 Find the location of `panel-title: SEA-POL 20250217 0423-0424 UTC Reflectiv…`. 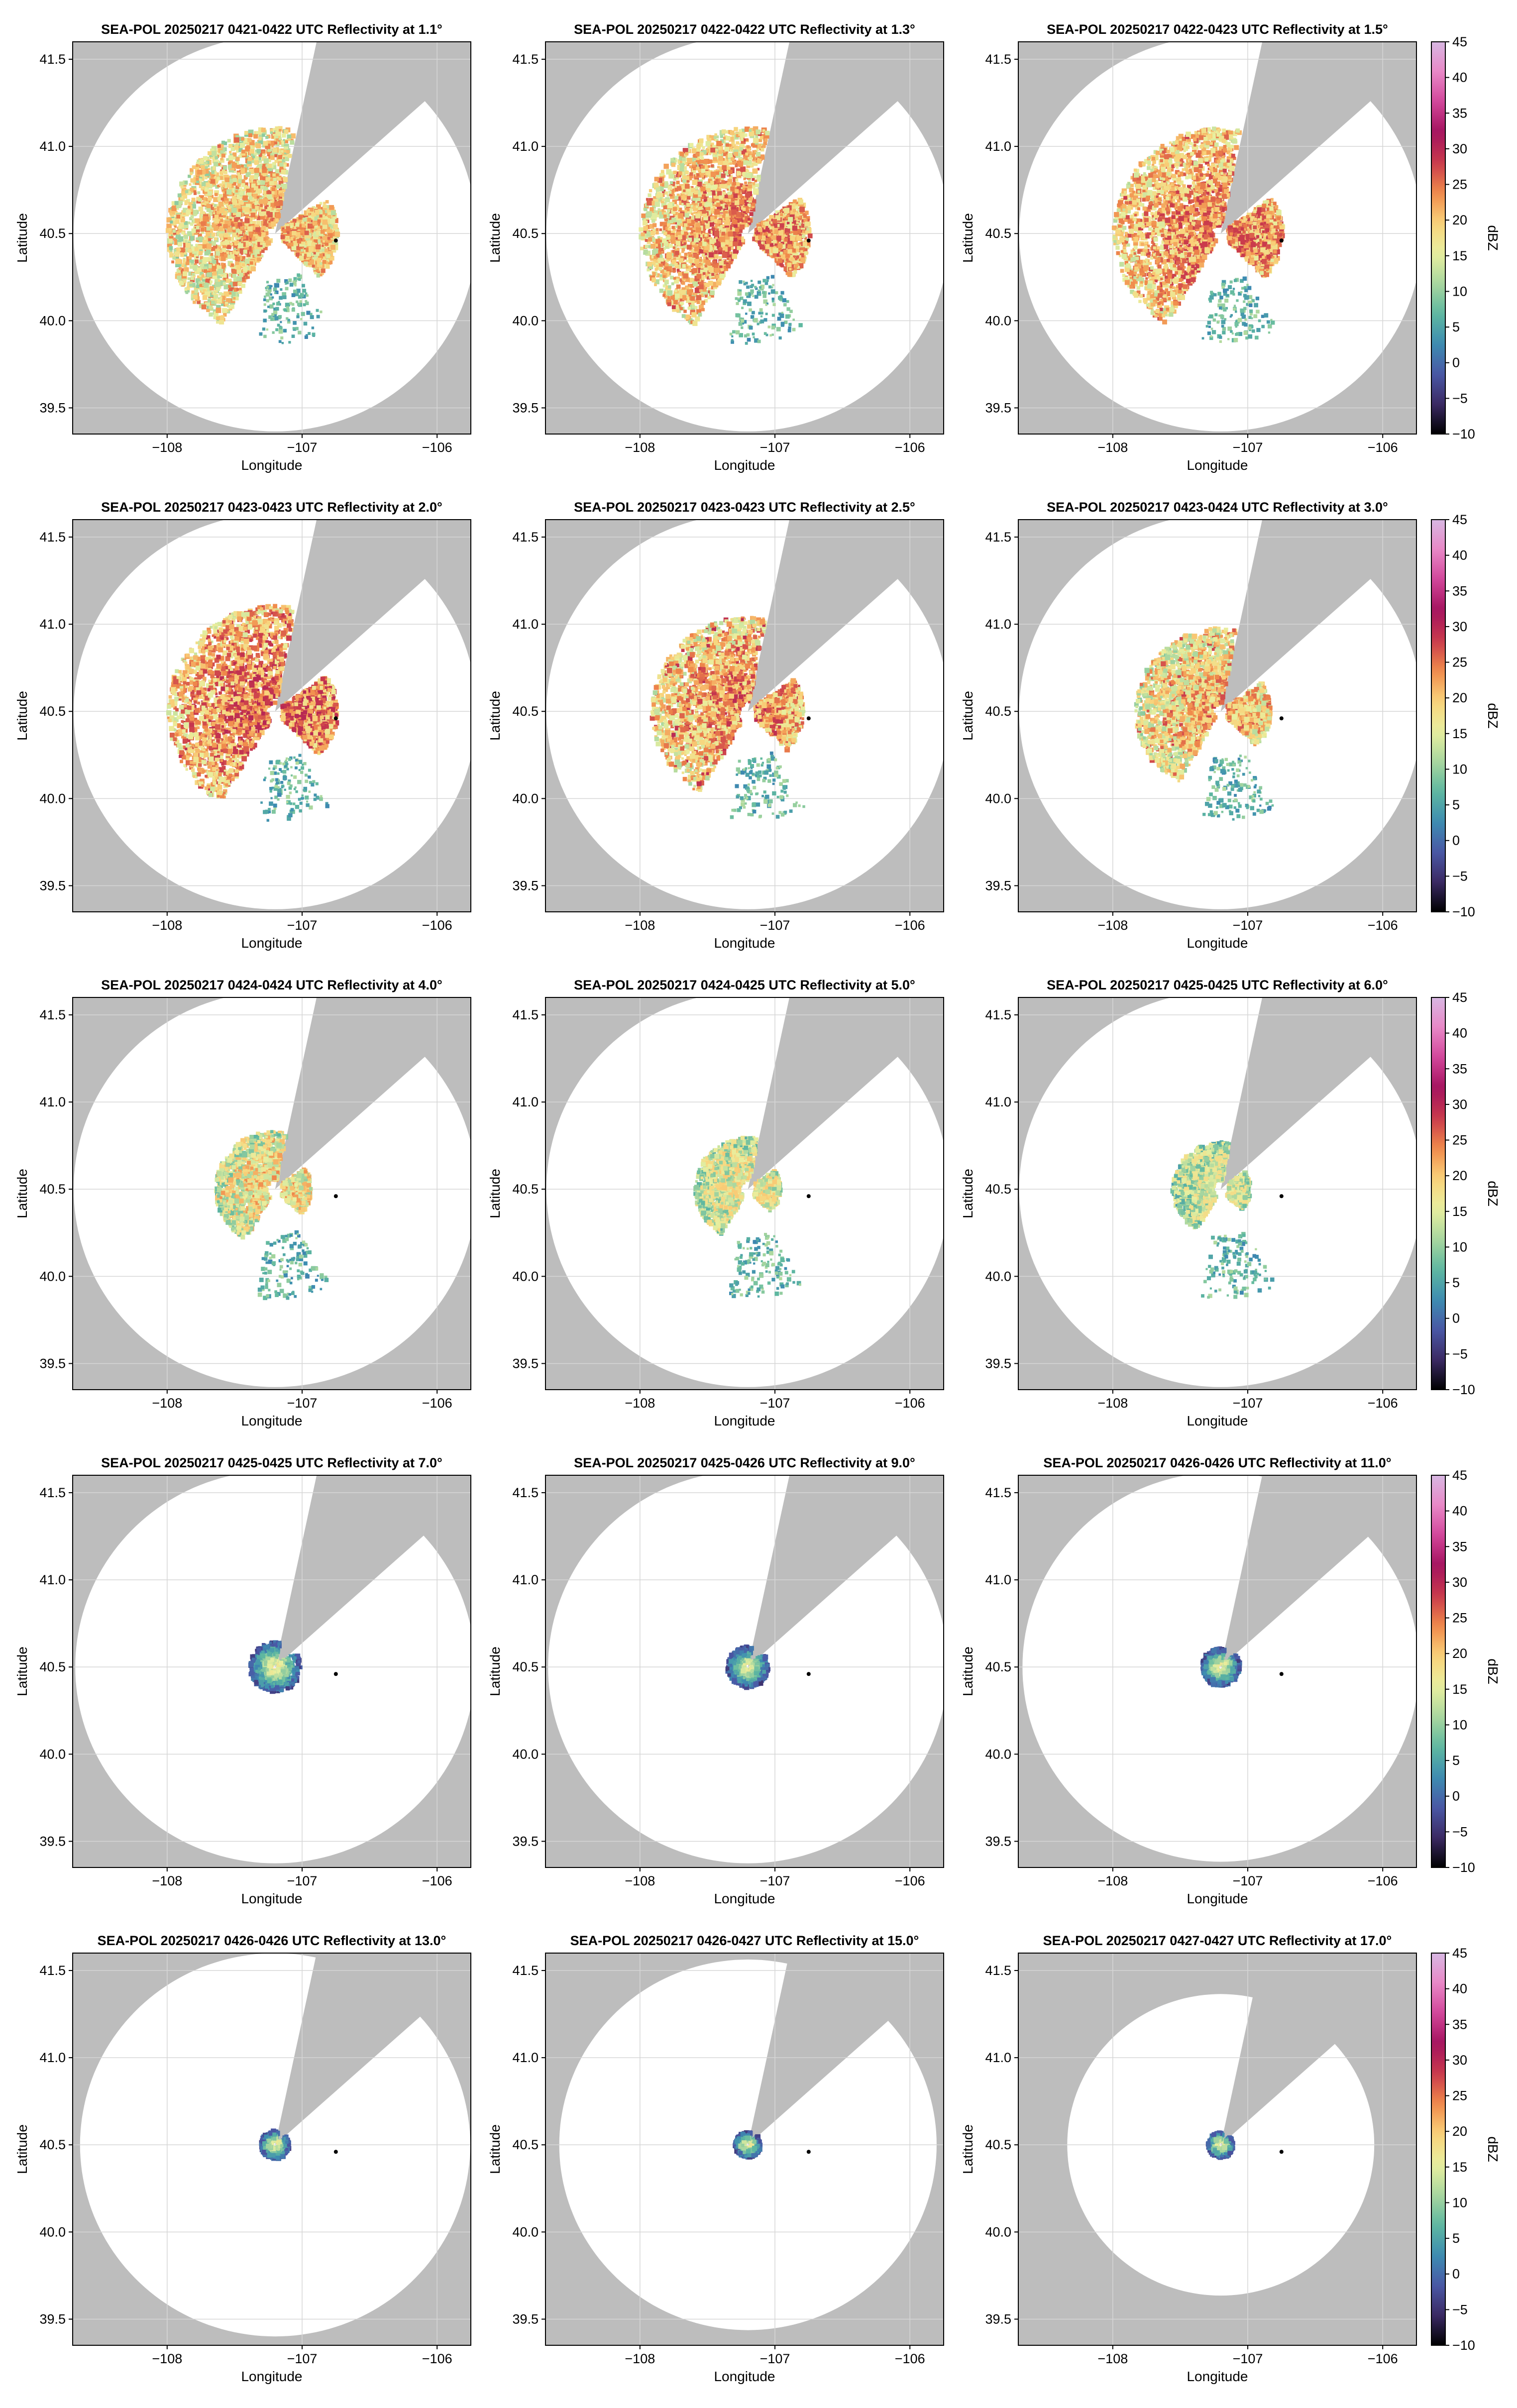

panel-title: SEA-POL 20250217 0423-0424 UTC Reflectiv… is located at coordinates (1217, 508).